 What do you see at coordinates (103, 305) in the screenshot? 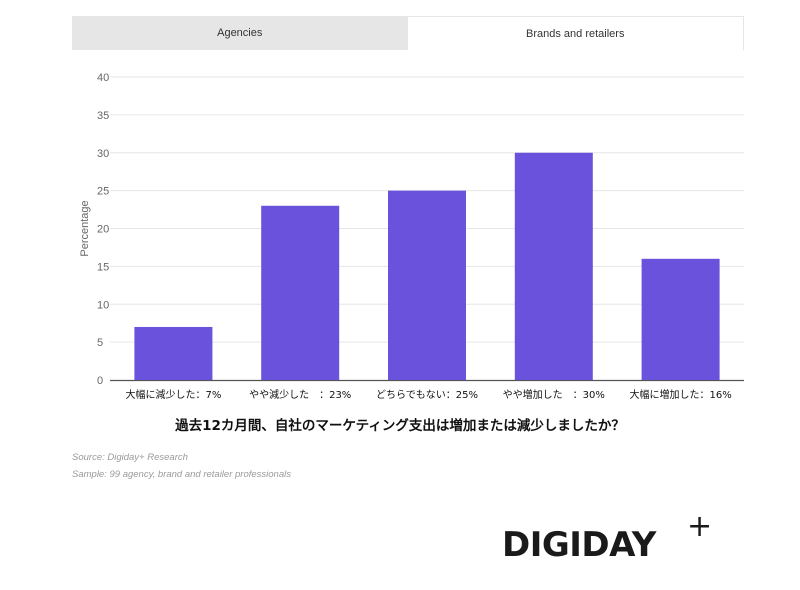
I see `y-tick-label: 10` at bounding box center [103, 305].